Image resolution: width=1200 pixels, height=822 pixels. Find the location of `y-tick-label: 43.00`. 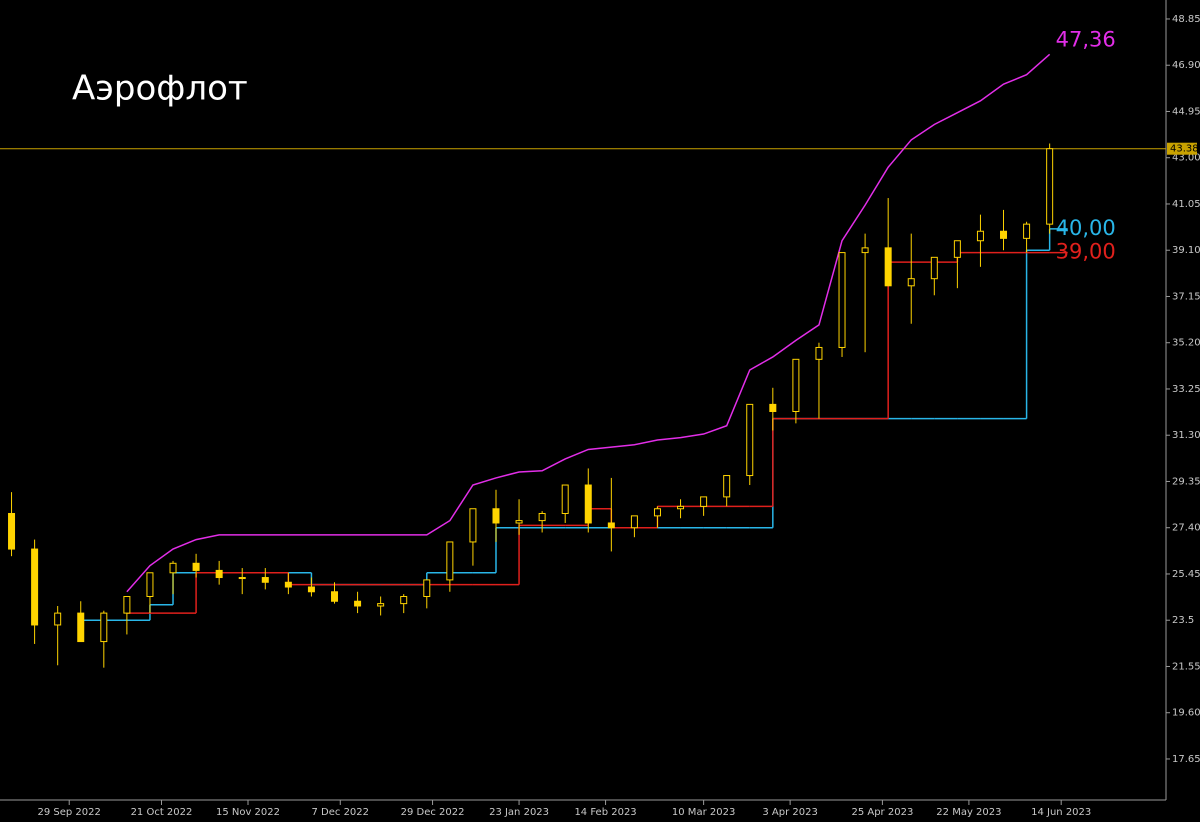

y-tick-label: 43.00 is located at coordinates (1186, 158).